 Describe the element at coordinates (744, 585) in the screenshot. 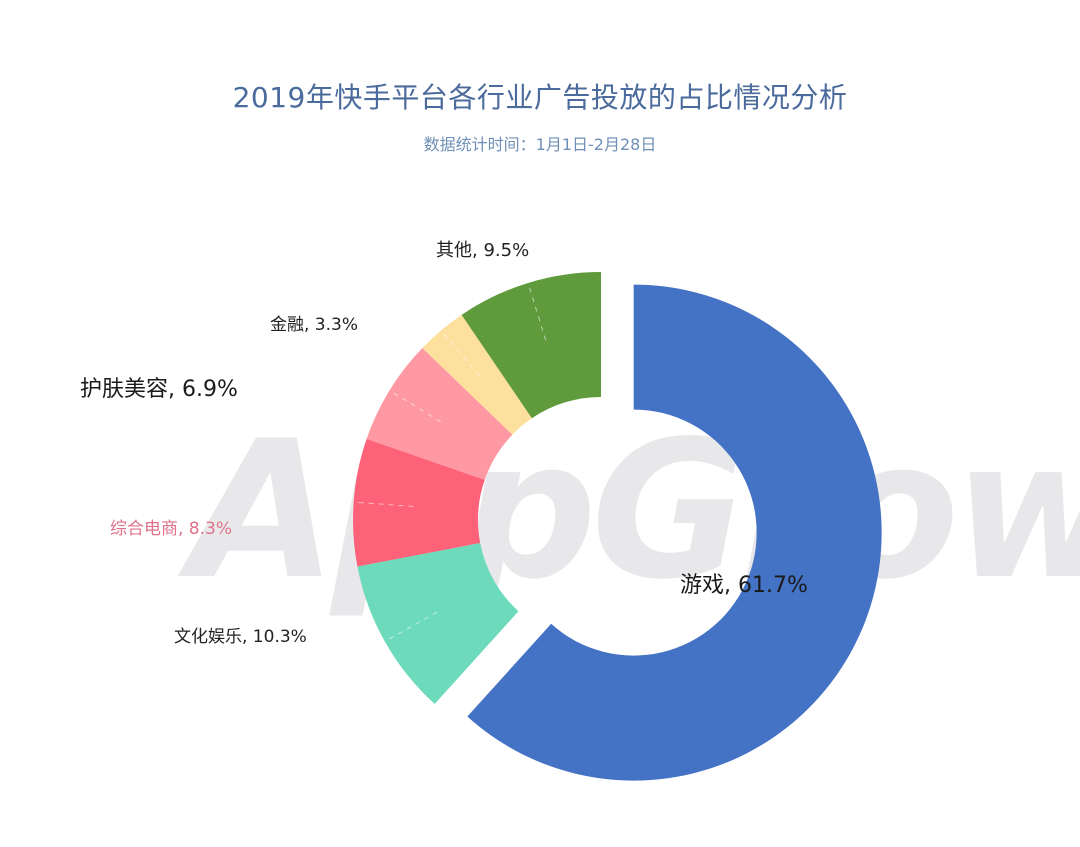

I see `slice-label: 游戏, 61.7%` at that location.